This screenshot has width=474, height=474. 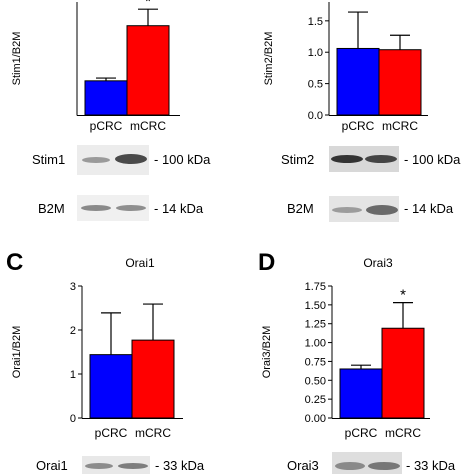 I want to click on panel-letter-c: C, so click(x=14, y=262).